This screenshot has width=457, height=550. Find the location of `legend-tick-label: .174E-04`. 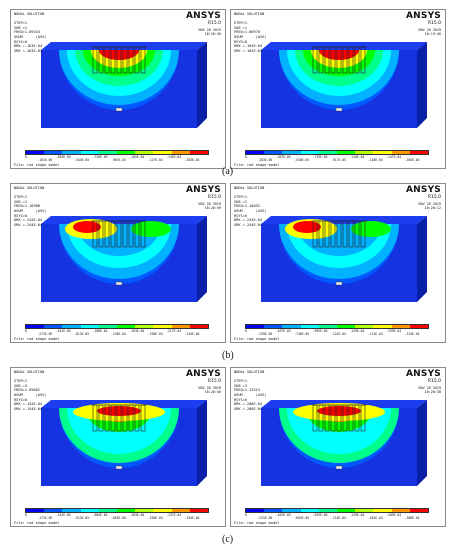

legend-tick-label: .174E-04 is located at coordinates (375, 334).